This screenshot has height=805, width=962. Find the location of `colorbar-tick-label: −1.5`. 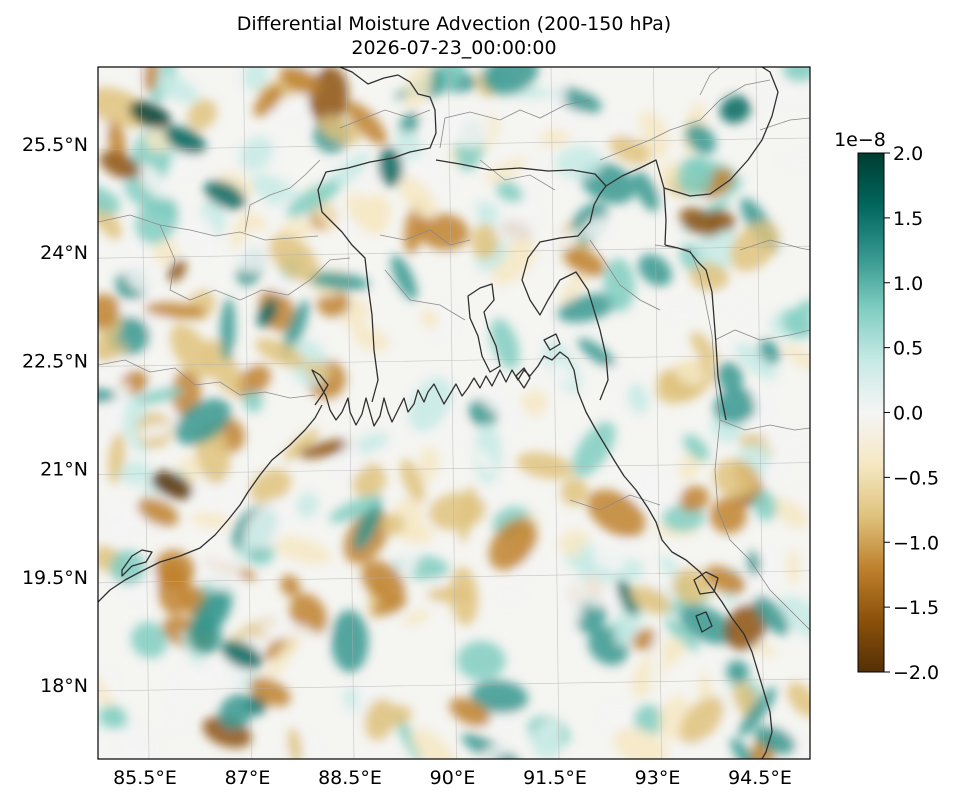

colorbar-tick-label: −1.5 is located at coordinates (916, 608).